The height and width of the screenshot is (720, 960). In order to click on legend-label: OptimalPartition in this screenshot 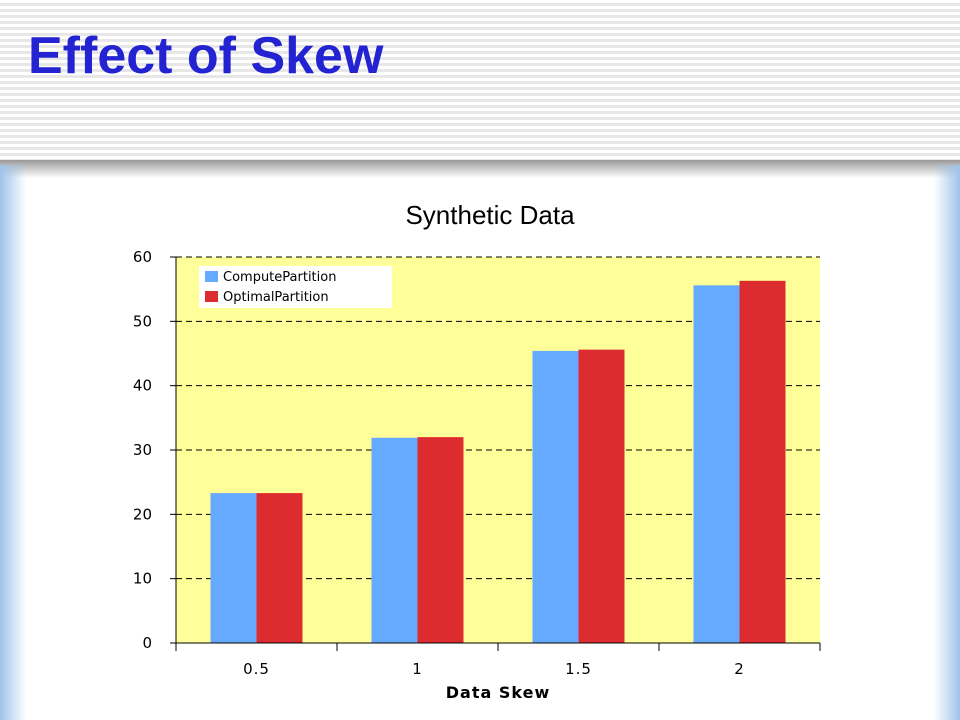, I will do `click(276, 297)`.